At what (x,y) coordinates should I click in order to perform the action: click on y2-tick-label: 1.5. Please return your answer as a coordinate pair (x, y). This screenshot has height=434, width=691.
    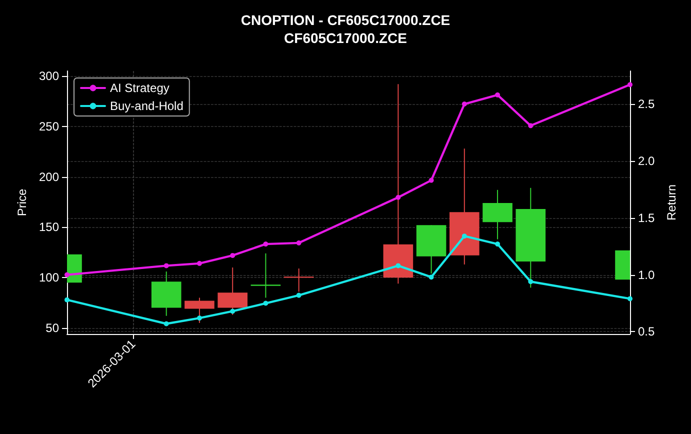
    Looking at the image, I should click on (647, 217).